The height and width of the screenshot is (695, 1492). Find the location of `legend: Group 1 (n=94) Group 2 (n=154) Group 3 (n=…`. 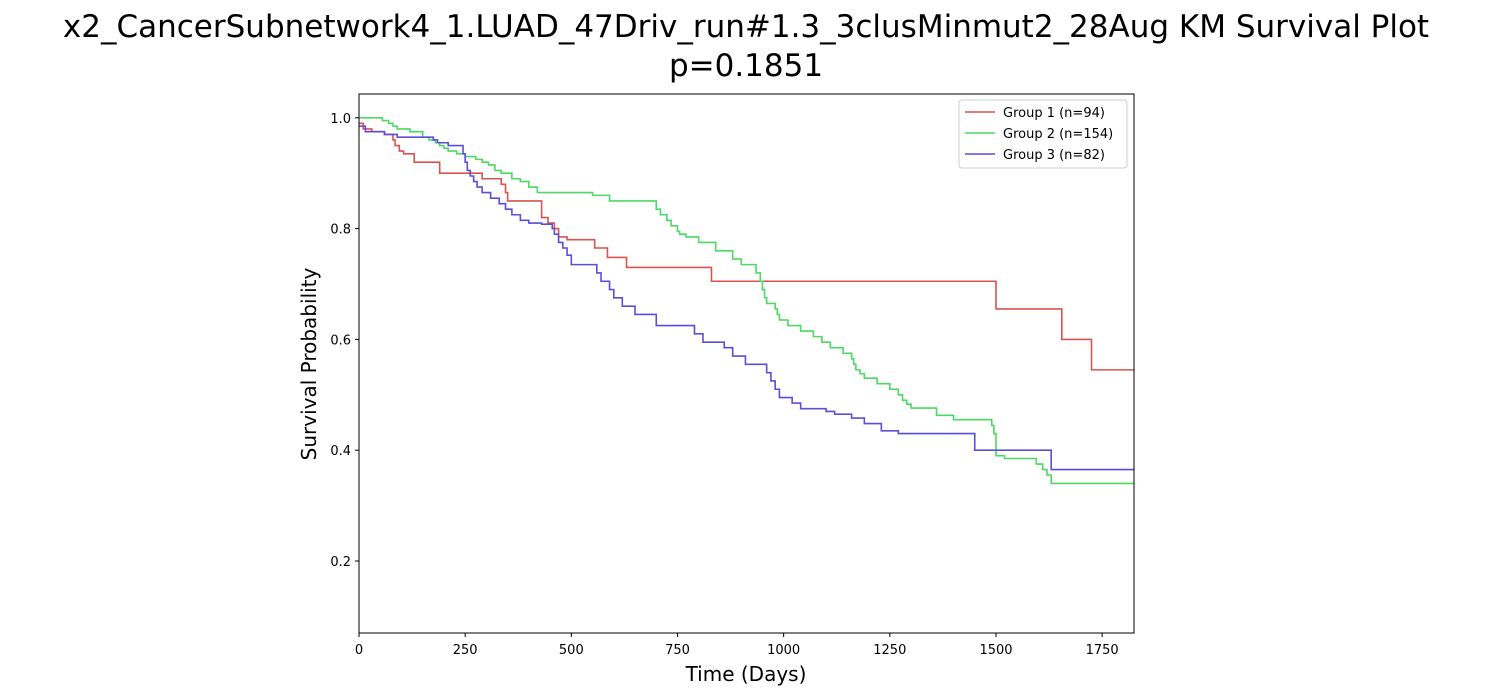

legend: Group 1 (n=94) Group 2 (n=154) Group 3 (n=… is located at coordinates (1043, 134).